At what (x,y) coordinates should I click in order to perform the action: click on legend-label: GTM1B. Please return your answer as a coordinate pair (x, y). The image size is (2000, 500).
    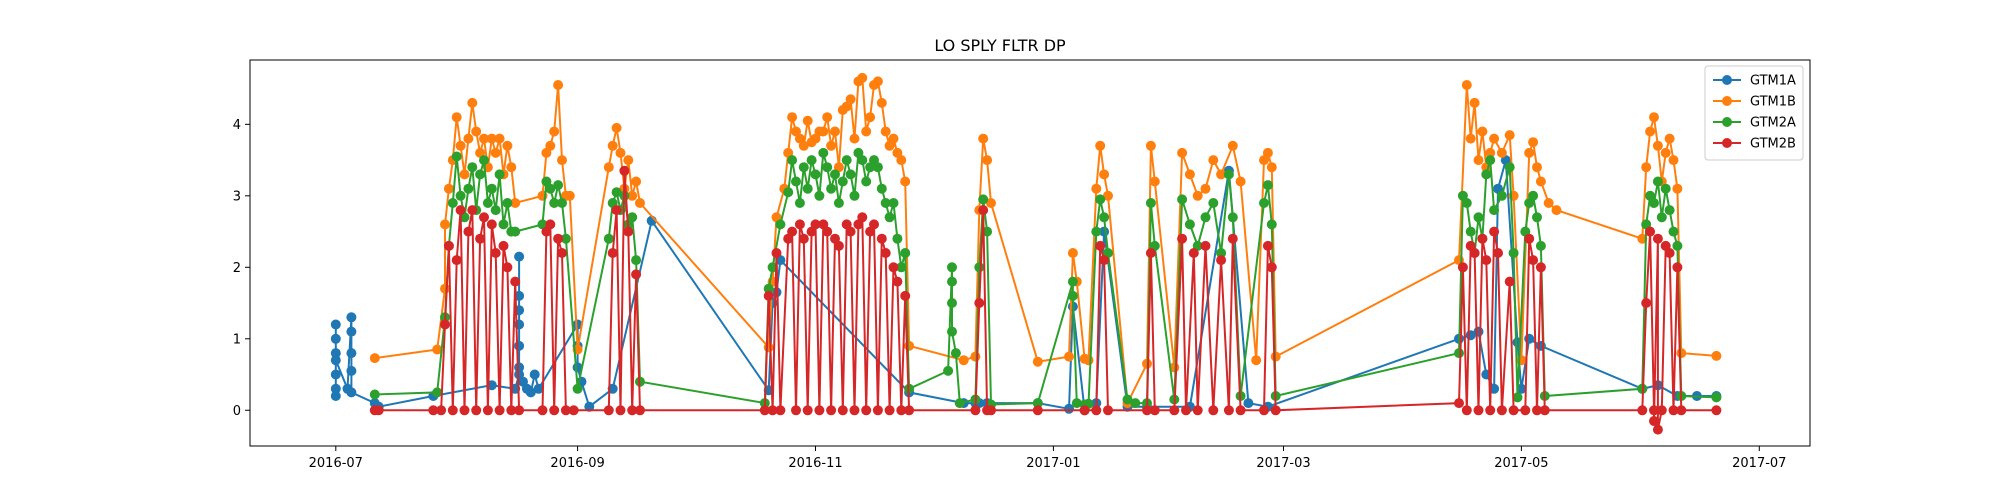
    Looking at the image, I should click on (1773, 102).